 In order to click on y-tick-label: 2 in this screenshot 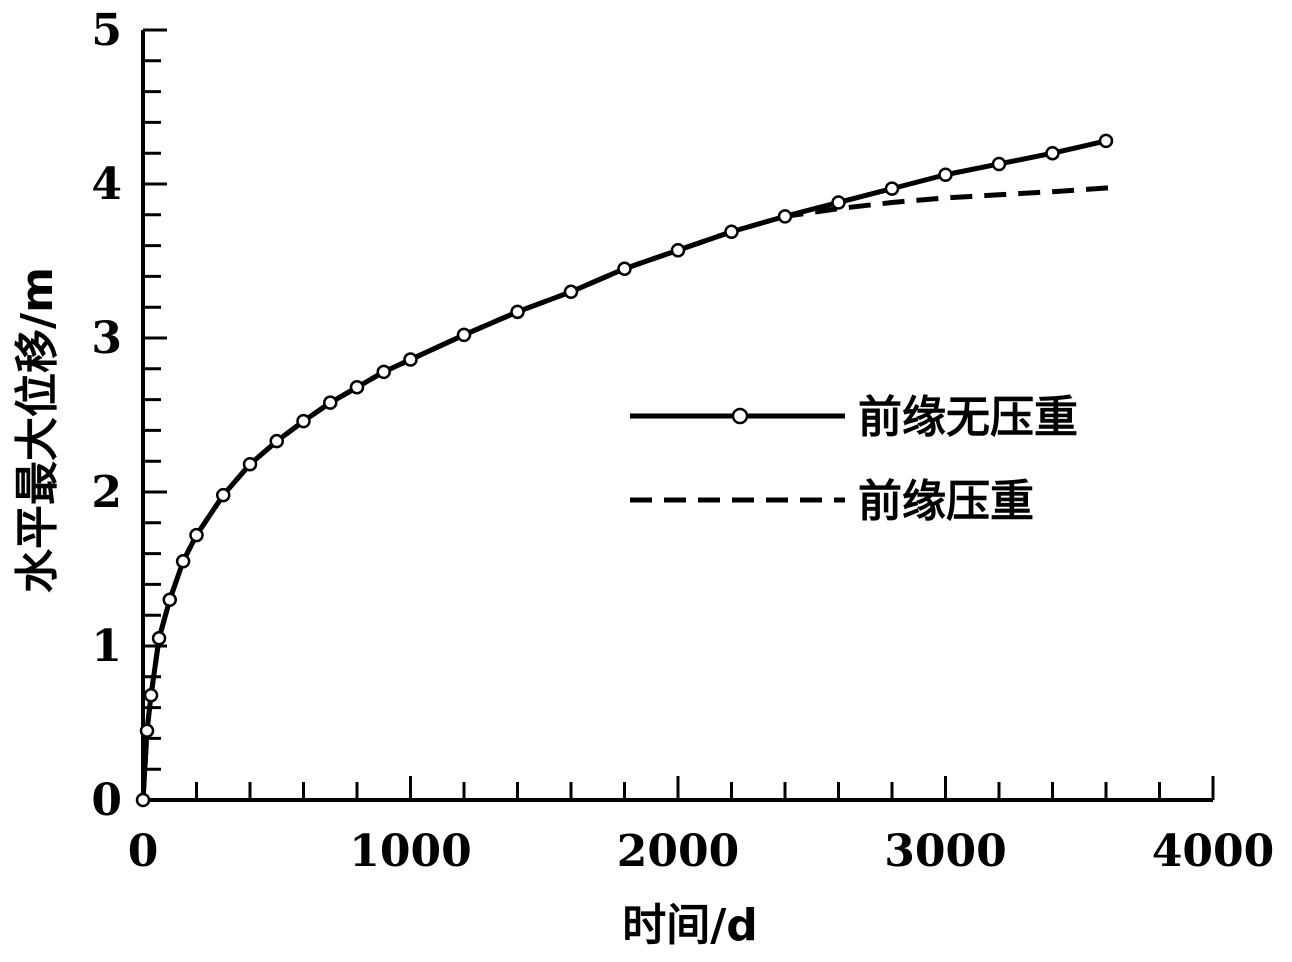, I will do `click(106, 492)`.